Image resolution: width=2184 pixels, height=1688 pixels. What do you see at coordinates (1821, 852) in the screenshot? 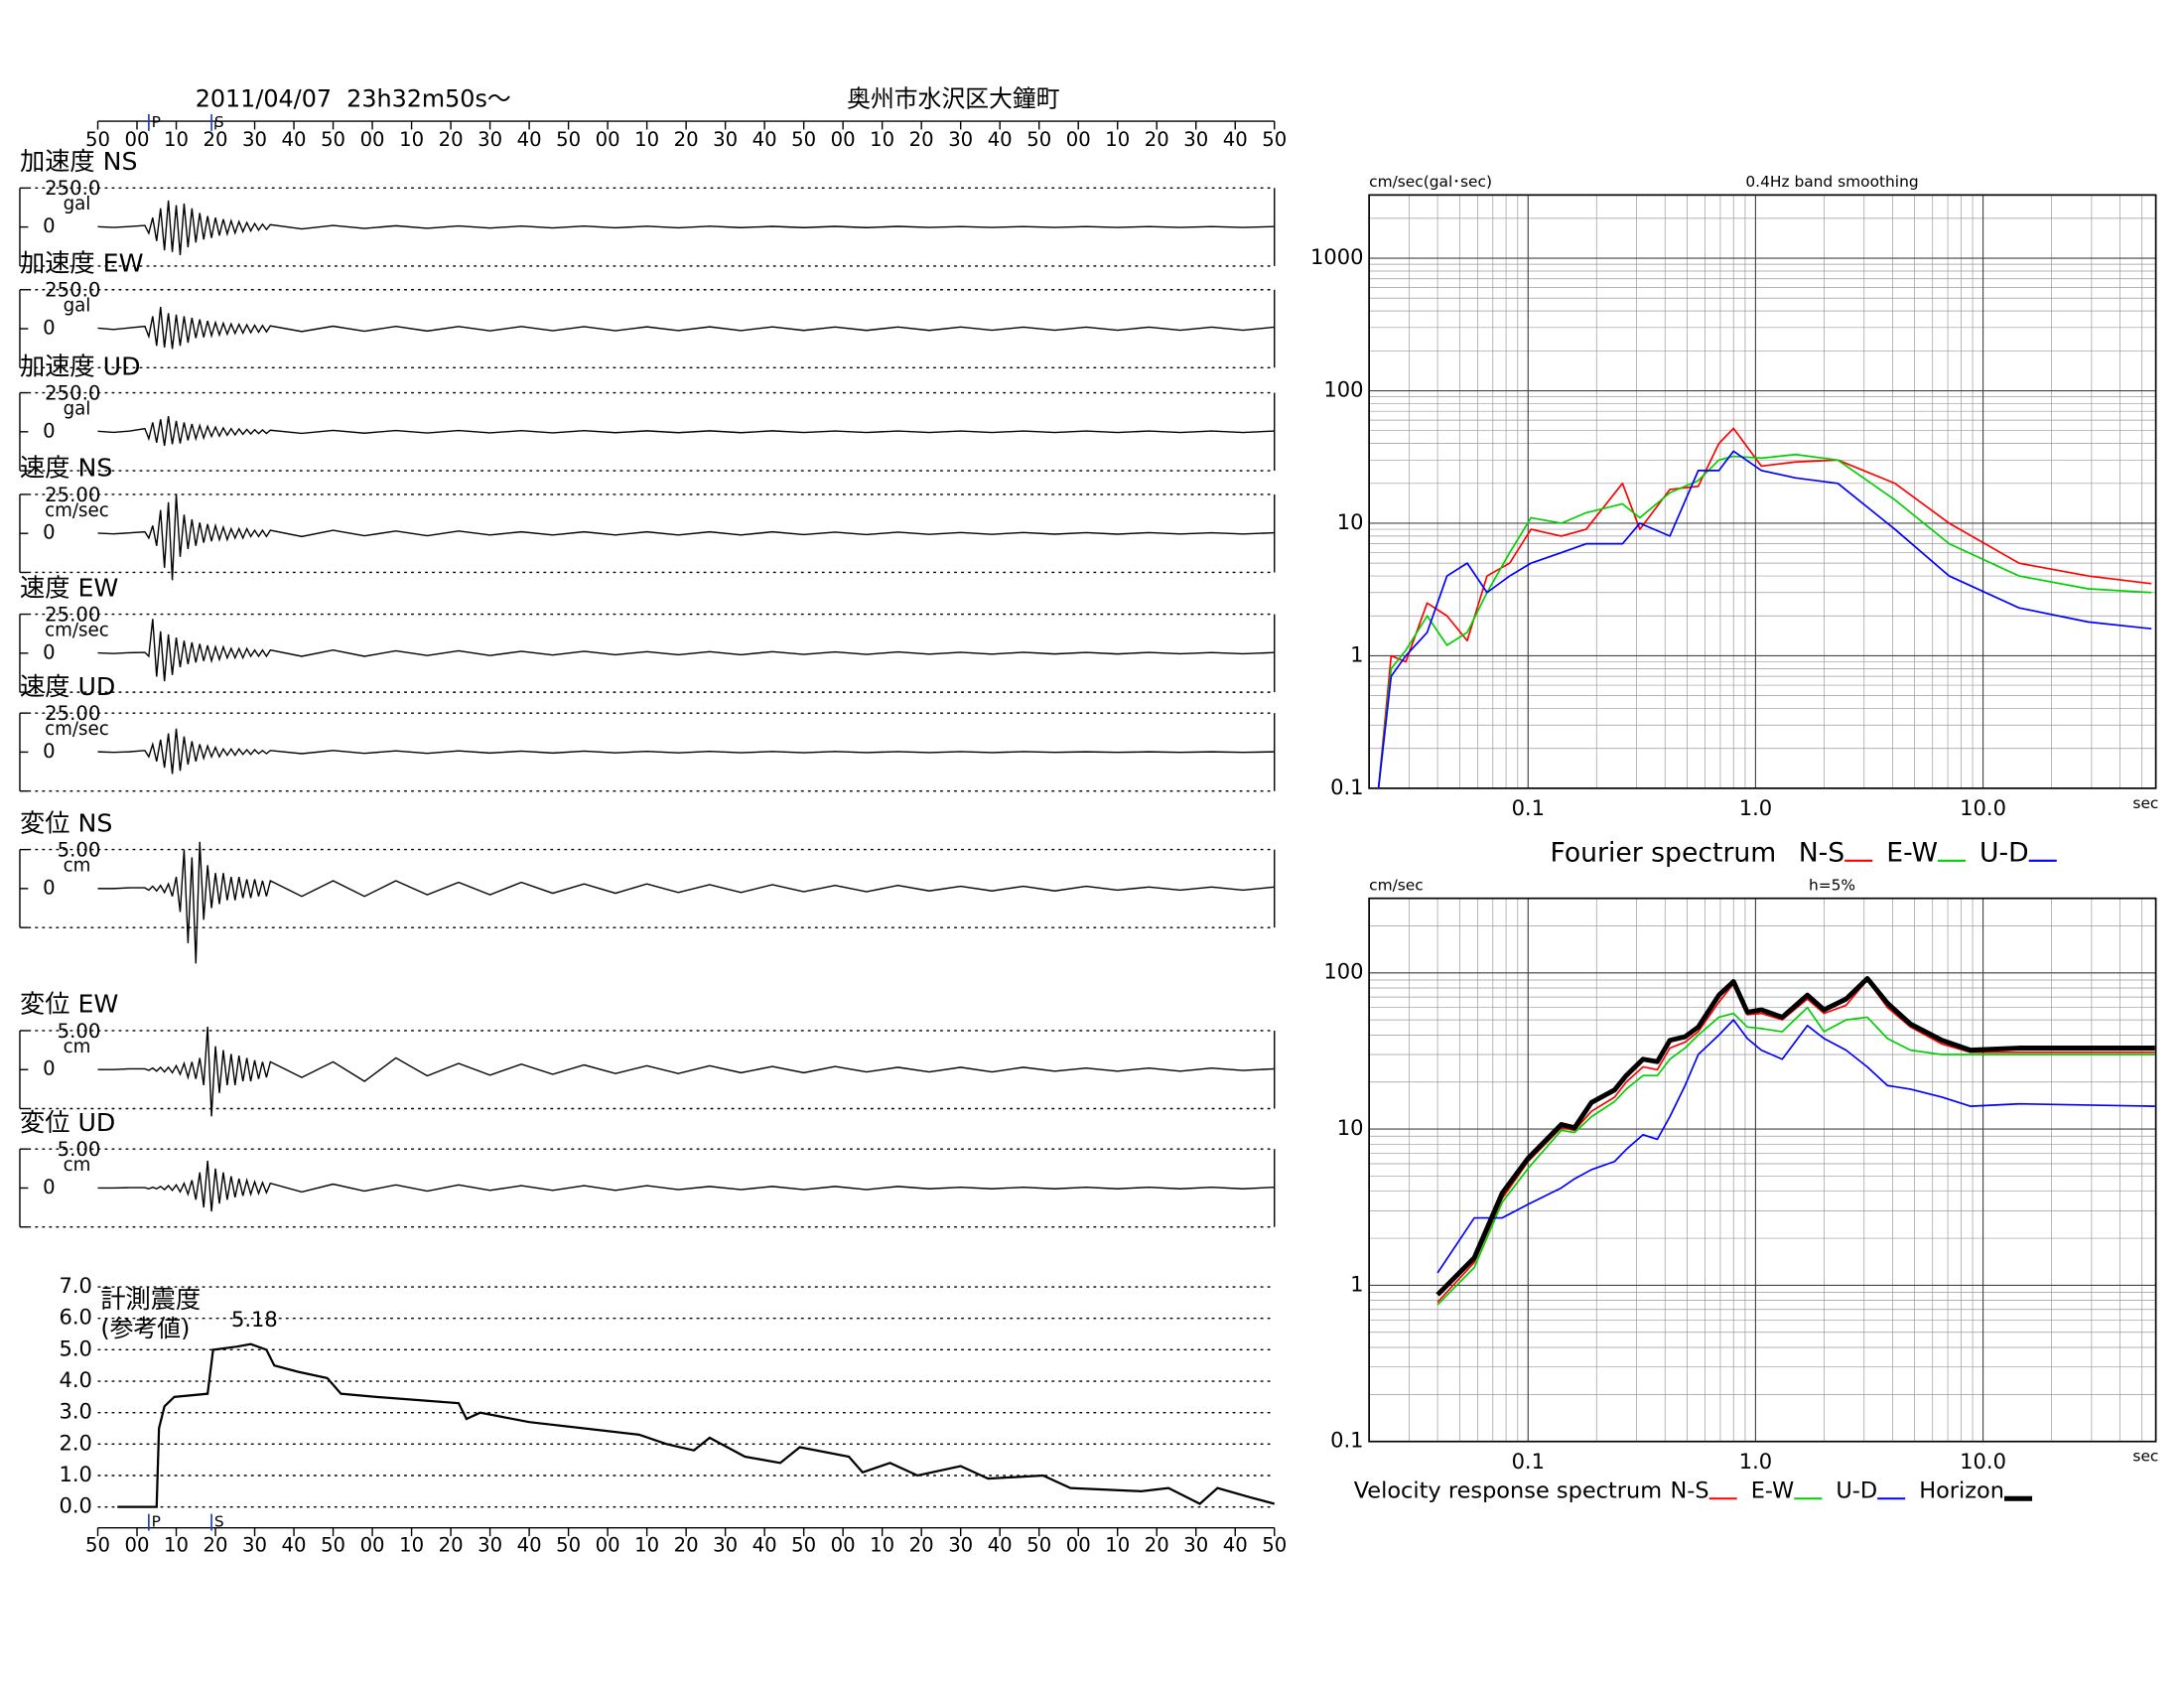
I see `legend-label: N-S` at bounding box center [1821, 852].